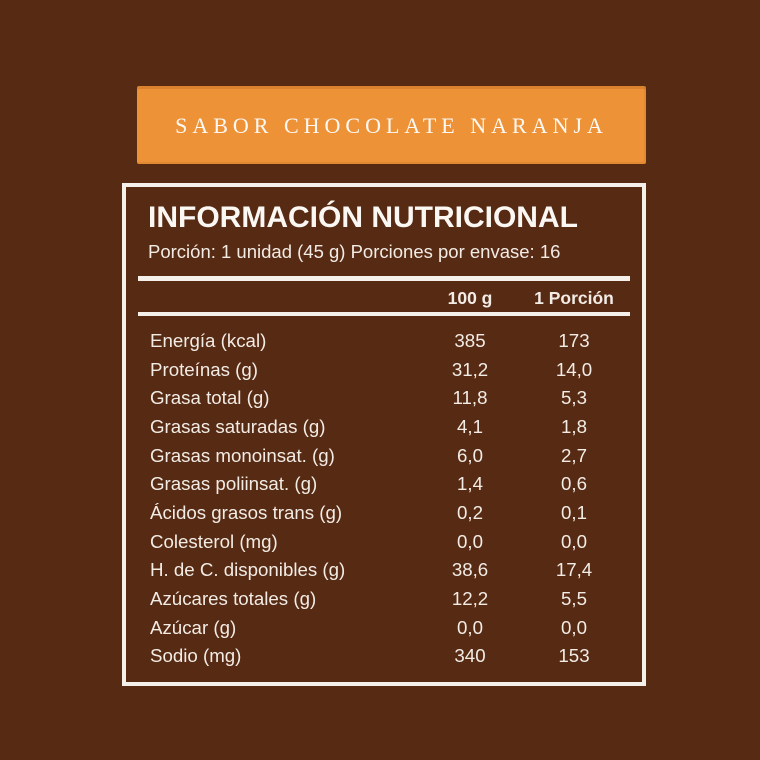 The width and height of the screenshot is (760, 760). I want to click on divider-thick, so click(384, 278).